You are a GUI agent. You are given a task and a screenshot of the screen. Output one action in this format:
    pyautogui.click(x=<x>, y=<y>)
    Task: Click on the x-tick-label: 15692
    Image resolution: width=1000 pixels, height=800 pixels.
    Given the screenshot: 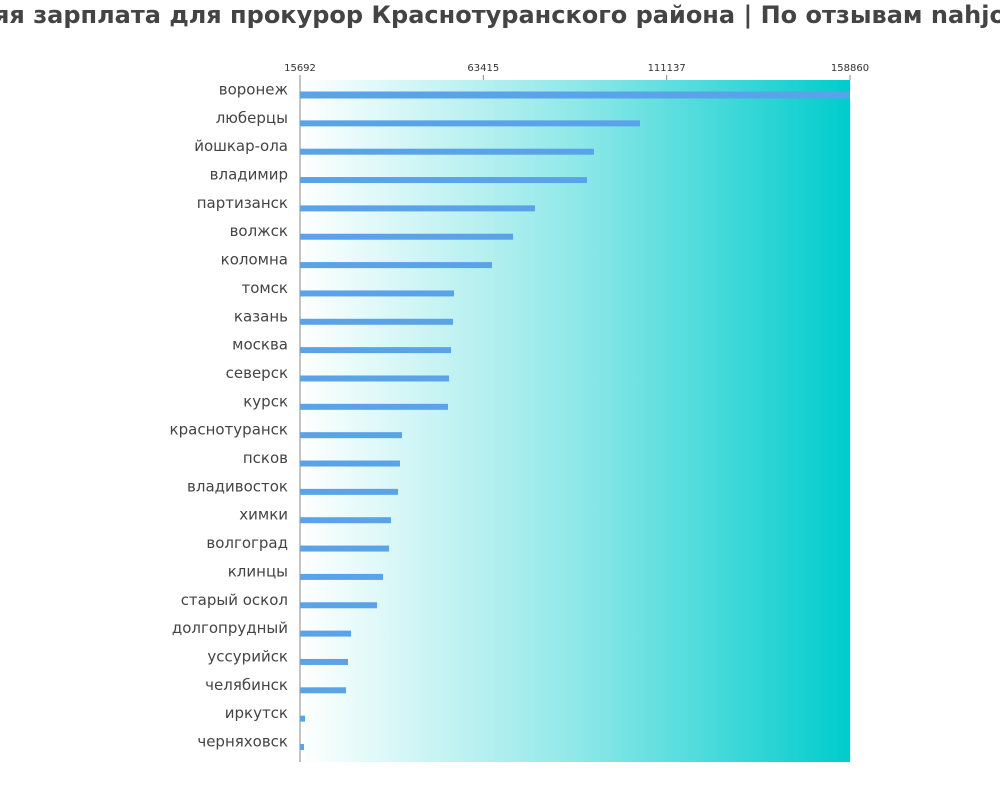 What is the action you would take?
    pyautogui.click(x=300, y=68)
    